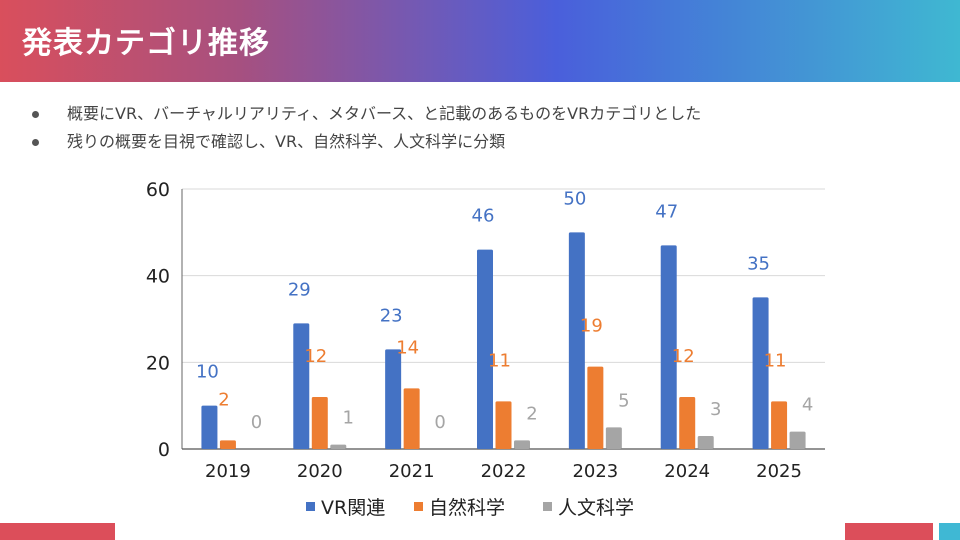 This screenshot has width=960, height=540. I want to click on x-tick-label: 2024, so click(687, 471).